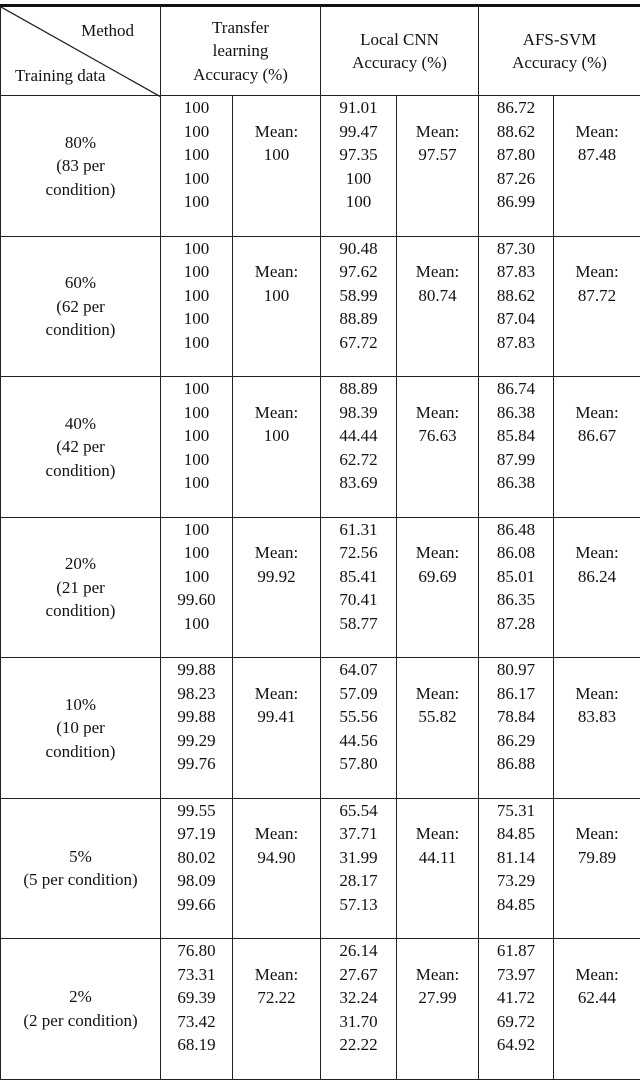 The height and width of the screenshot is (1080, 640). What do you see at coordinates (358, 319) in the screenshot?
I see `accuracy-value: 88.89` at bounding box center [358, 319].